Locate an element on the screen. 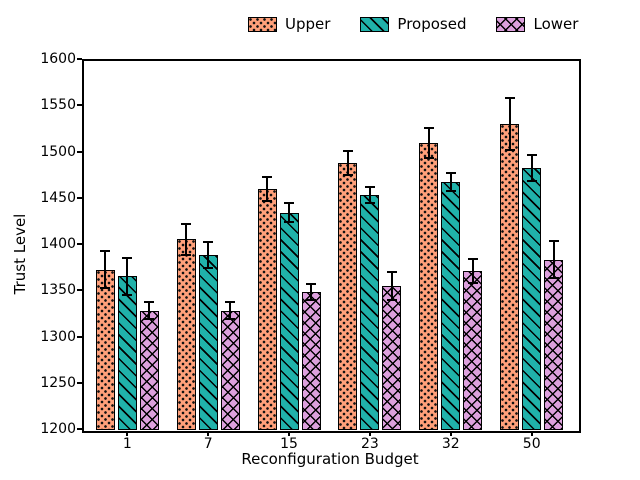  x-tick-label: 23 is located at coordinates (370, 444).